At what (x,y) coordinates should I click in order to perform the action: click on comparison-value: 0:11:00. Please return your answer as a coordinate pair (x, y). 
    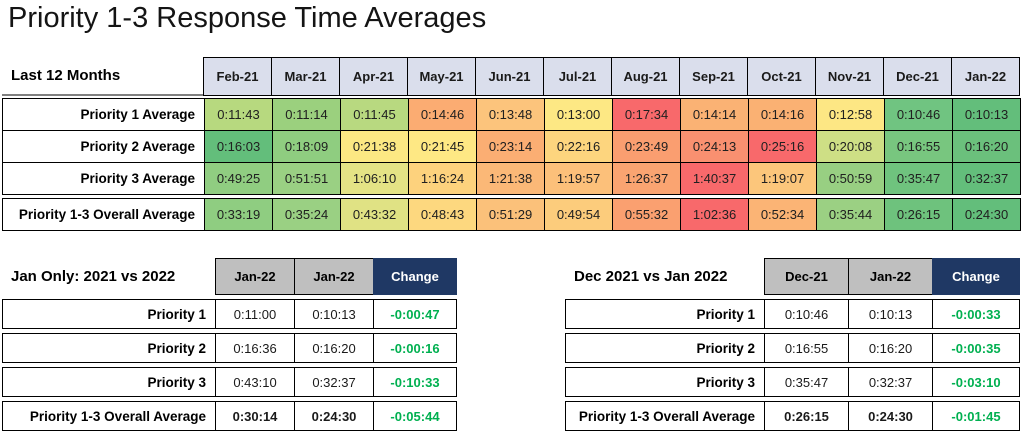
    Looking at the image, I should click on (255, 314).